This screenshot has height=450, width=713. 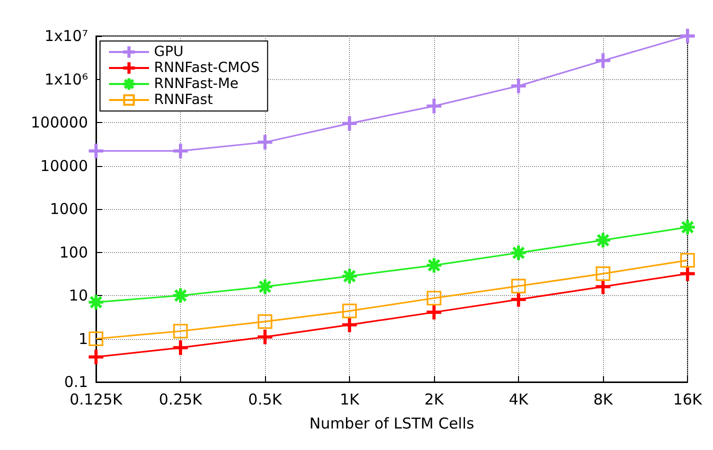 What do you see at coordinates (76, 382) in the screenshot?
I see `y-tick-label: 0.1` at bounding box center [76, 382].